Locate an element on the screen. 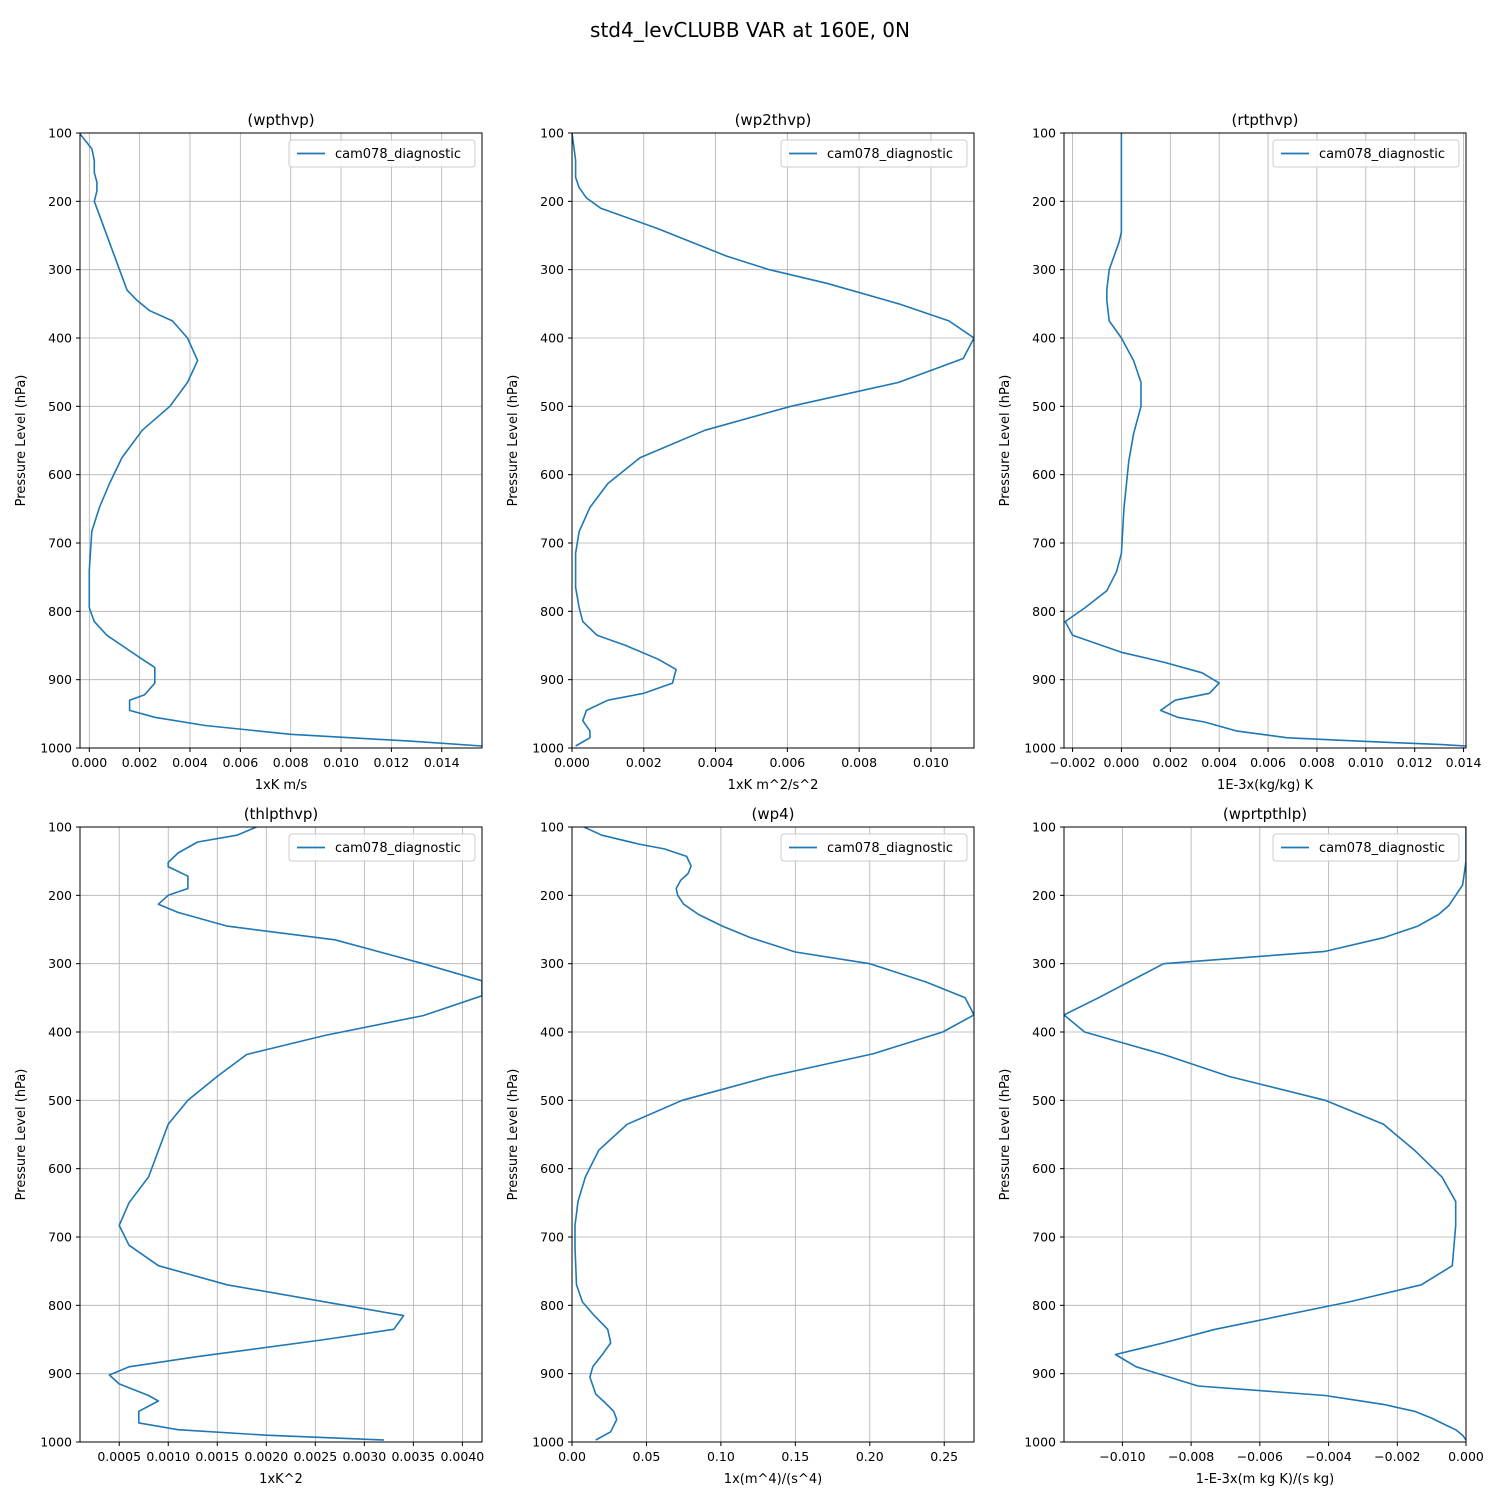 The height and width of the screenshot is (1500, 1500). x-tick-label: −0.010 is located at coordinates (1122, 1456).